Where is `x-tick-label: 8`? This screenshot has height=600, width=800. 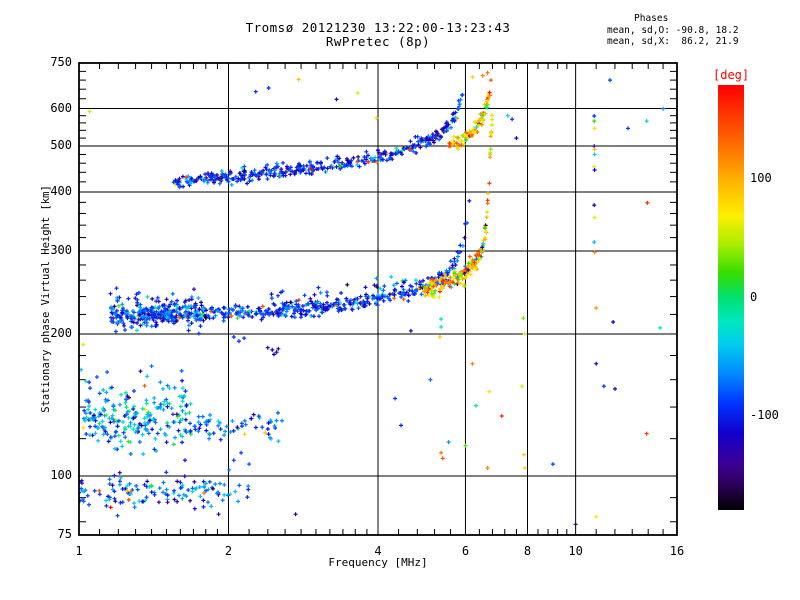 x-tick-label: 8 is located at coordinates (527, 551).